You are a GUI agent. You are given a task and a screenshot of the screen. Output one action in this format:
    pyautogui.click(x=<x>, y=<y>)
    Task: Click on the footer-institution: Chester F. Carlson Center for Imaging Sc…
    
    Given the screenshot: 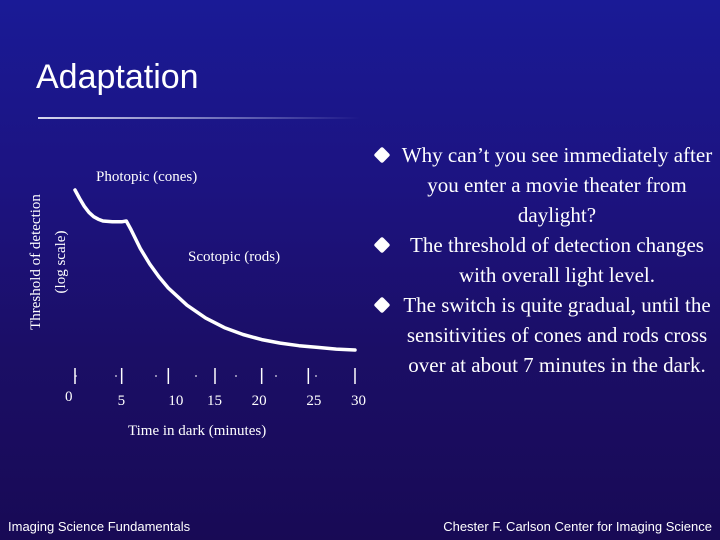 What is the action you would take?
    pyautogui.click(x=577, y=526)
    